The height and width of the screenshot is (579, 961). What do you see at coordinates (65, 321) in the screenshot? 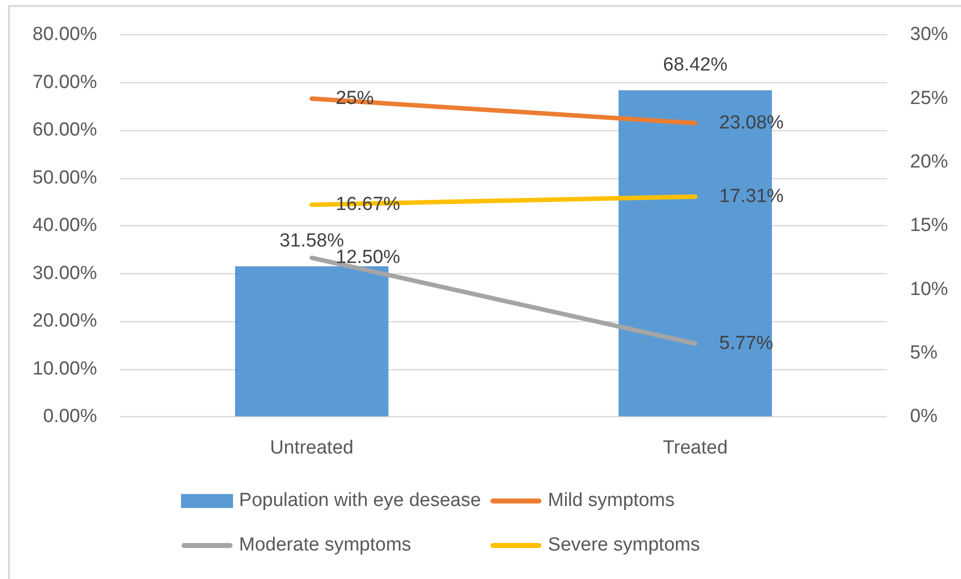
I see `y-tick-label: 20.00%` at bounding box center [65, 321].